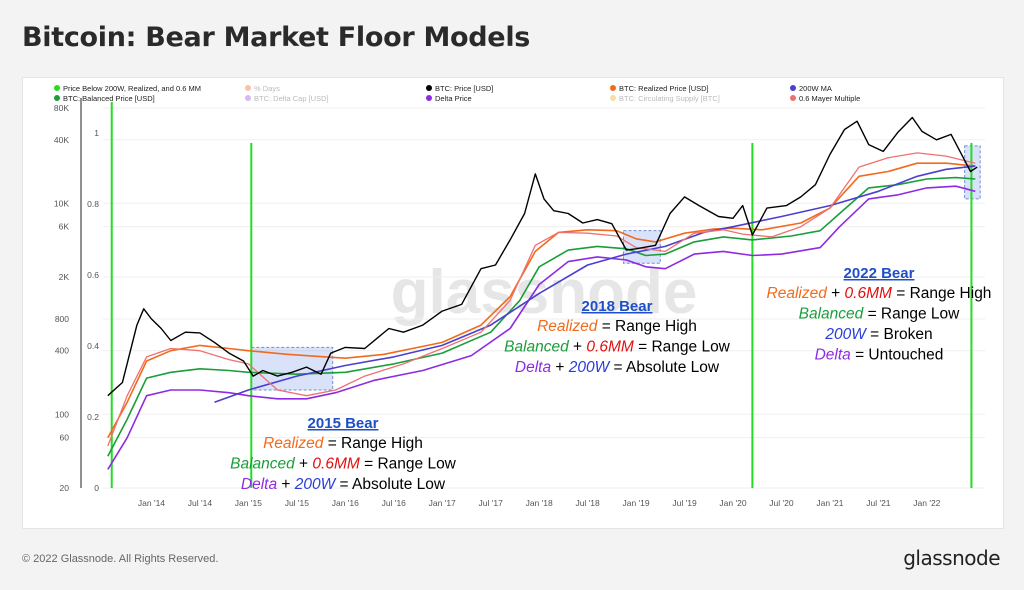 Image resolution: width=1024 pixels, height=590 pixels. I want to click on y-tick-label-right: 0.4, so click(93, 346).